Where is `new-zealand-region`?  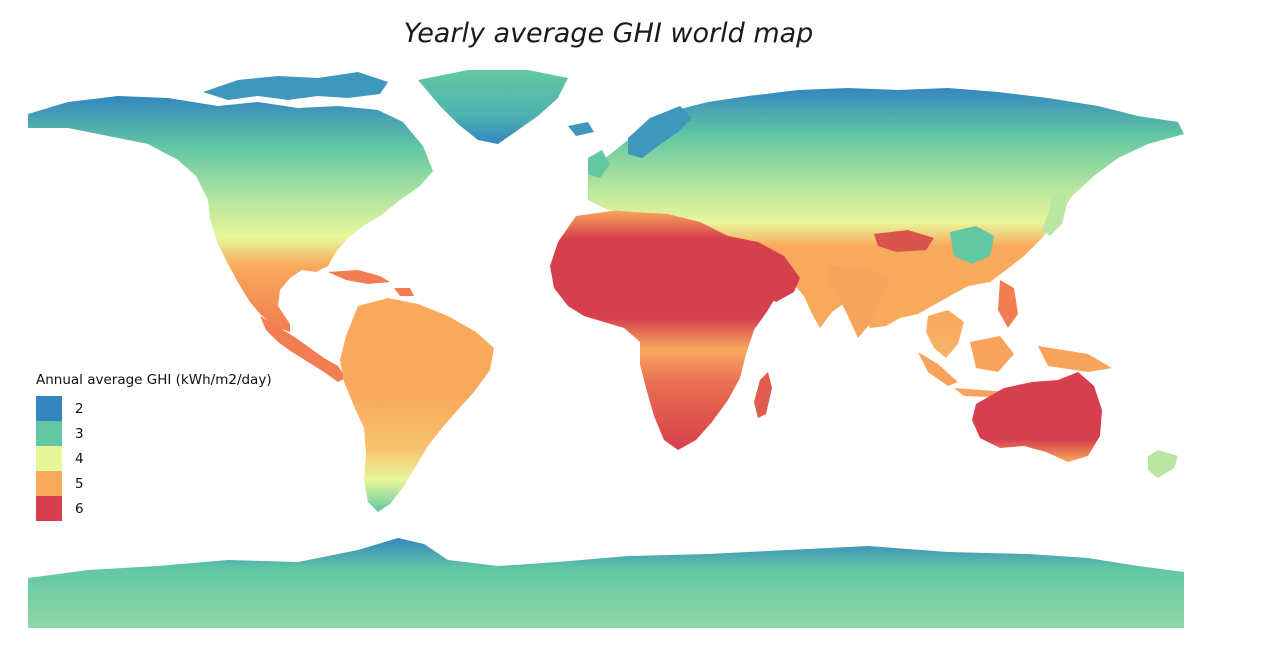 new-zealand-region is located at coordinates (1163, 464).